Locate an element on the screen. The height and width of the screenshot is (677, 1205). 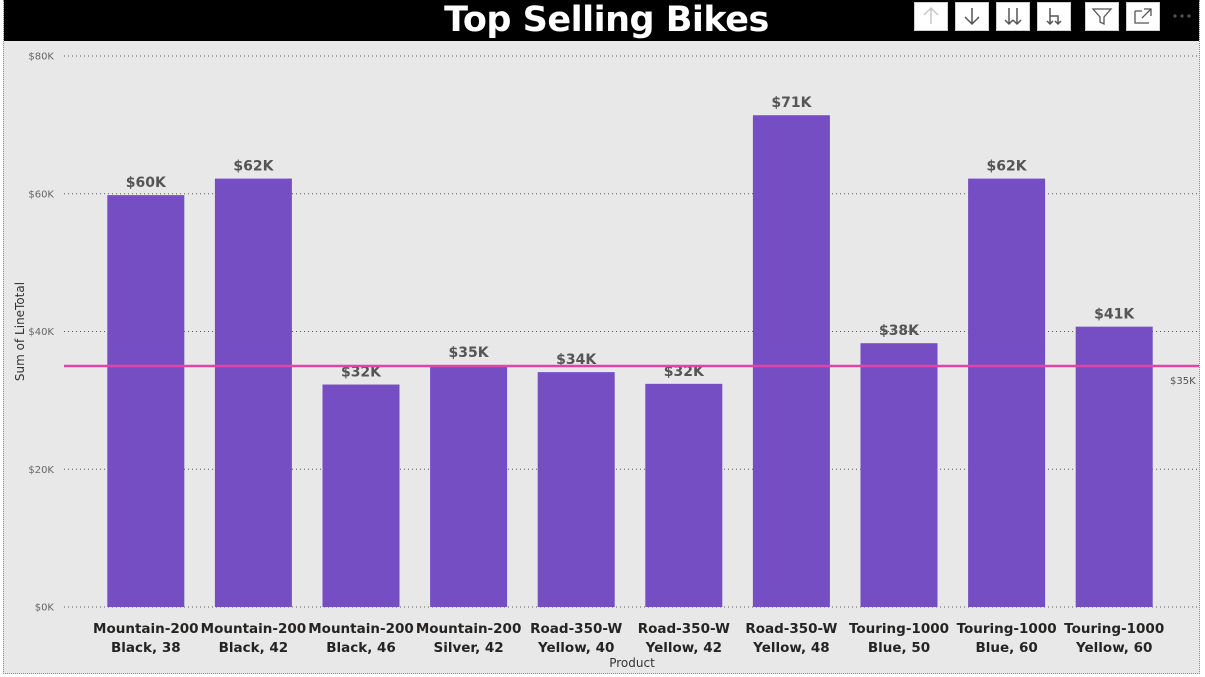
x-tick-label: Blue, 50 is located at coordinates (899, 648).